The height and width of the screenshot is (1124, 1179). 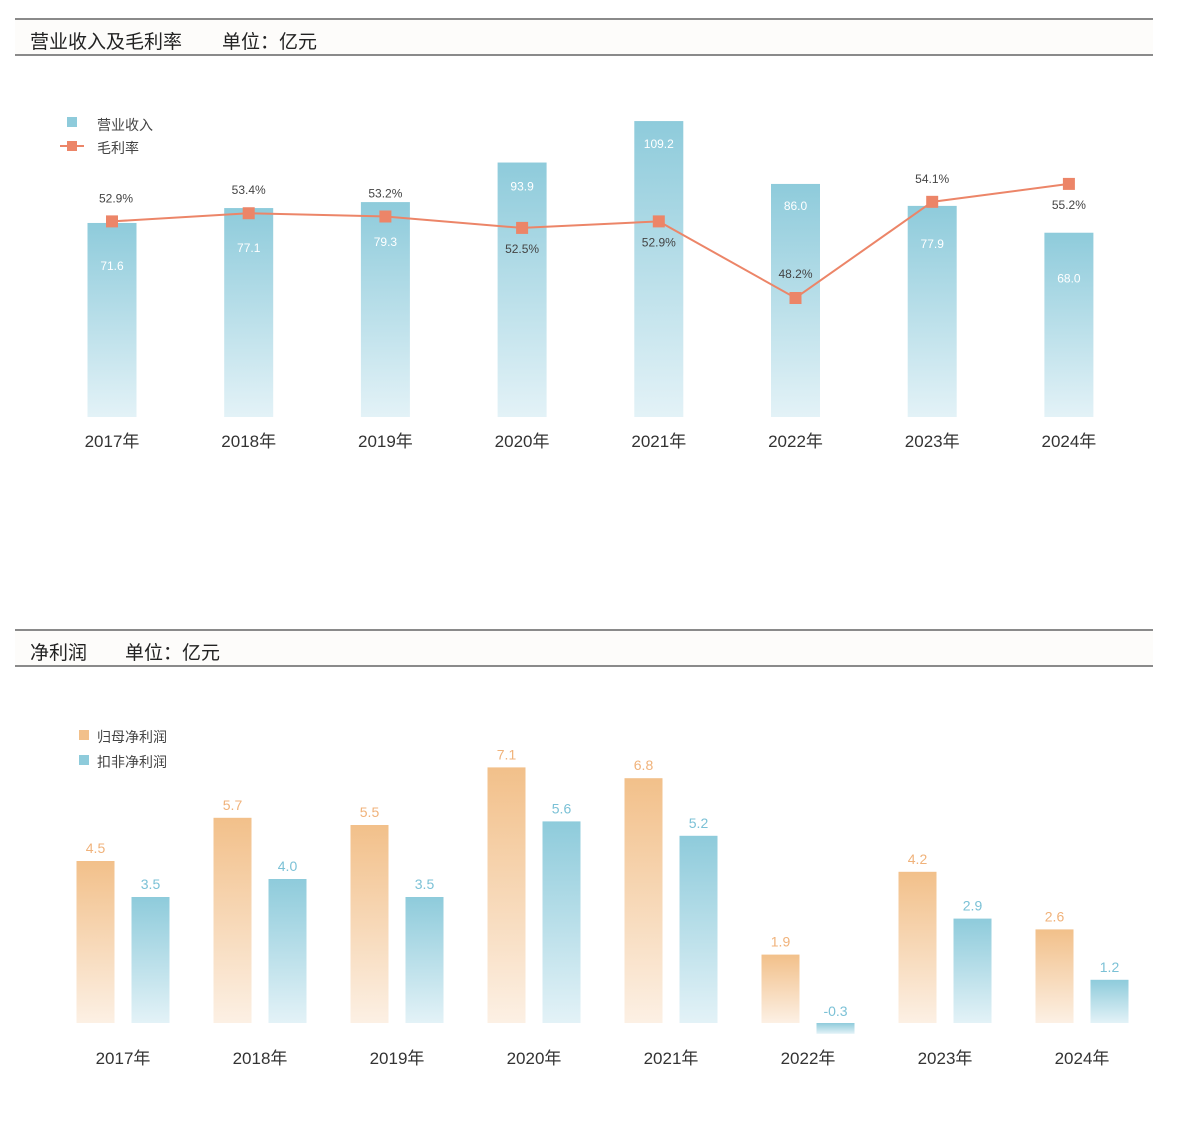 I want to click on net-profit-chart-title: 净利润, so click(x=59, y=653).